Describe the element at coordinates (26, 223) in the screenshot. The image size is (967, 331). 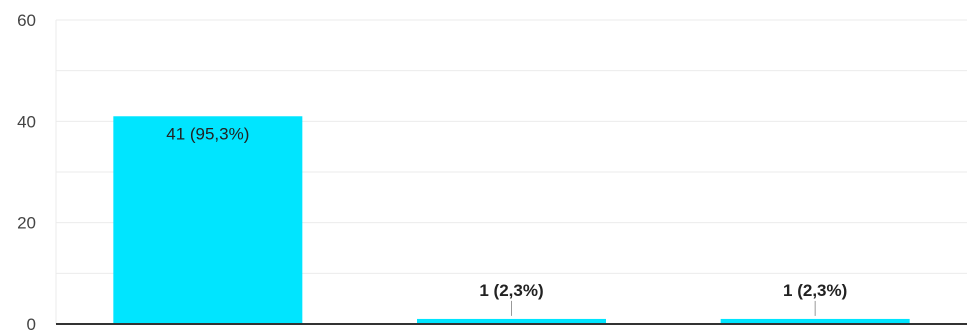
I see `y-tick-label: 20` at that location.